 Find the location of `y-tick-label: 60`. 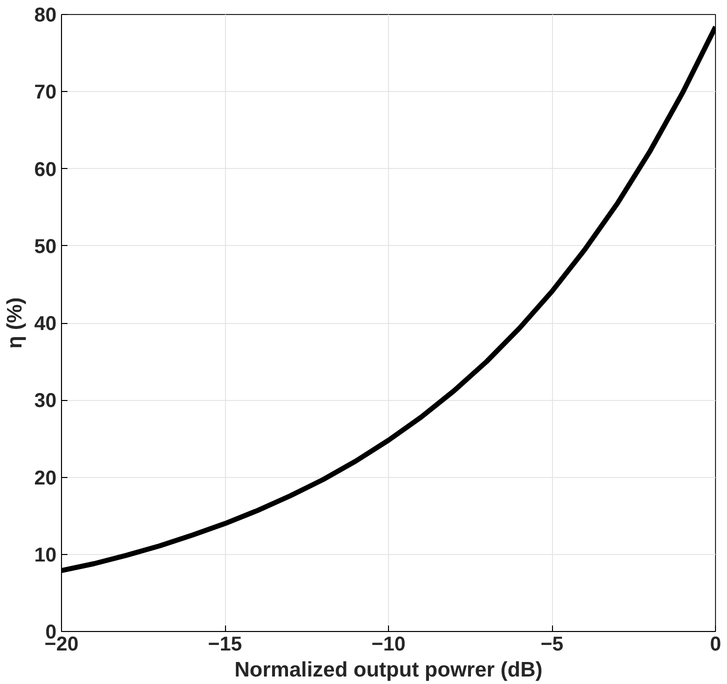

y-tick-label: 60 is located at coordinates (45, 169).